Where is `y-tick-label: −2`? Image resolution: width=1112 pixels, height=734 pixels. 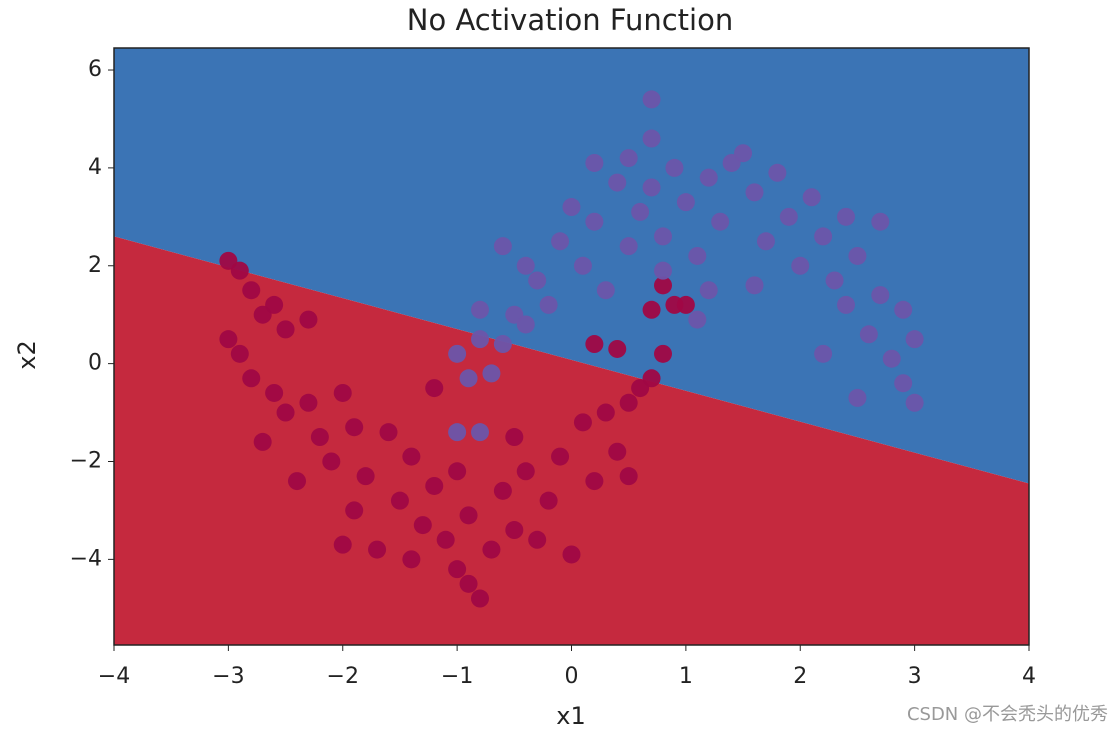
y-tick-label: −2 is located at coordinates (86, 460).